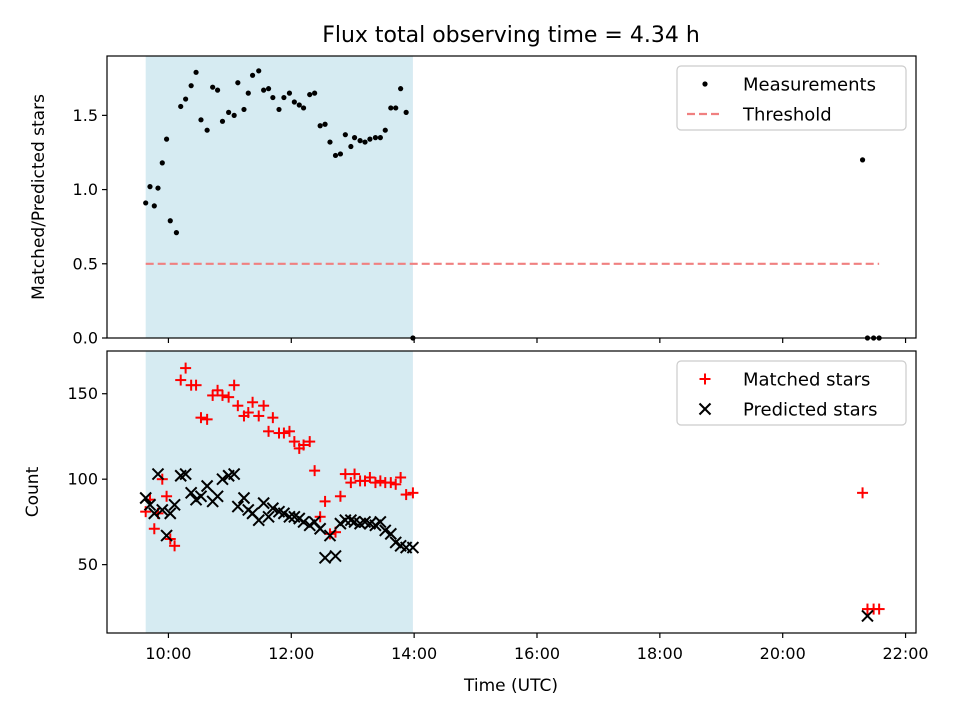 The width and height of the screenshot is (960, 720). Describe the element at coordinates (33, 491) in the screenshot. I see `y-axis-label: Count` at that location.